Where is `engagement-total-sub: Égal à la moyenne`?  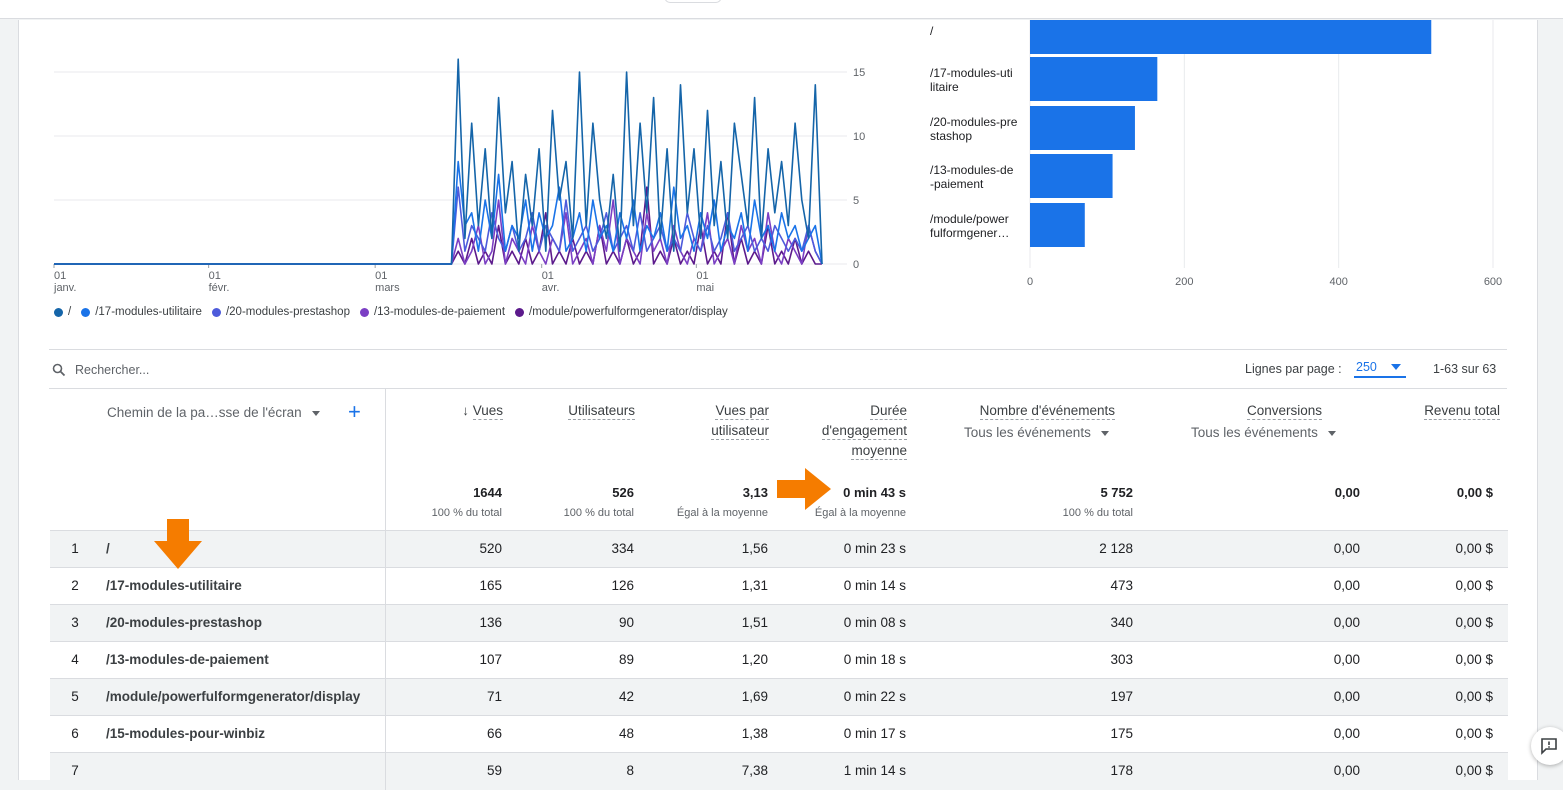
engagement-total-sub: Égal à la moyenne is located at coordinates (860, 513).